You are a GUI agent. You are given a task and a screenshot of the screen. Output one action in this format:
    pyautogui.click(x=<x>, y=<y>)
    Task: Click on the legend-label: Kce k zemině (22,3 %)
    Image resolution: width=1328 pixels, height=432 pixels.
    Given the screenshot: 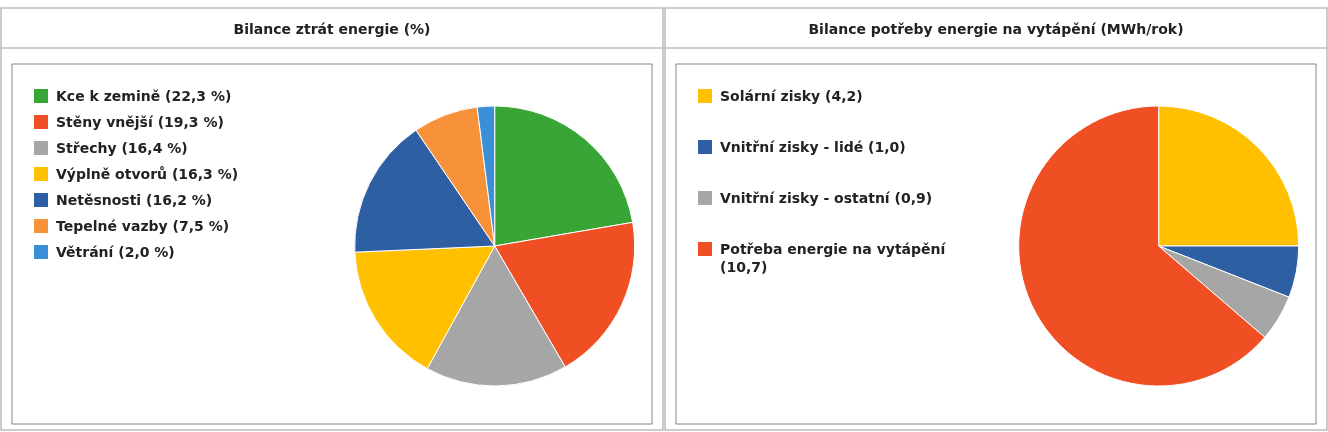 What is the action you would take?
    pyautogui.click(x=144, y=96)
    